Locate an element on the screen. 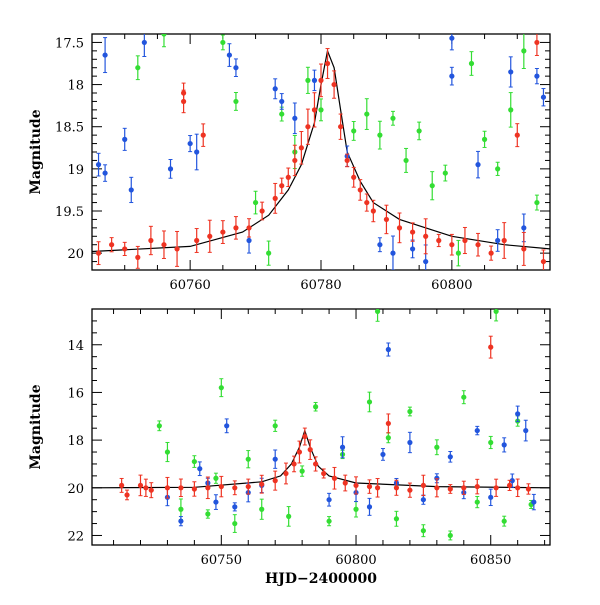  x-tick-label: 60780 is located at coordinates (320, 285).